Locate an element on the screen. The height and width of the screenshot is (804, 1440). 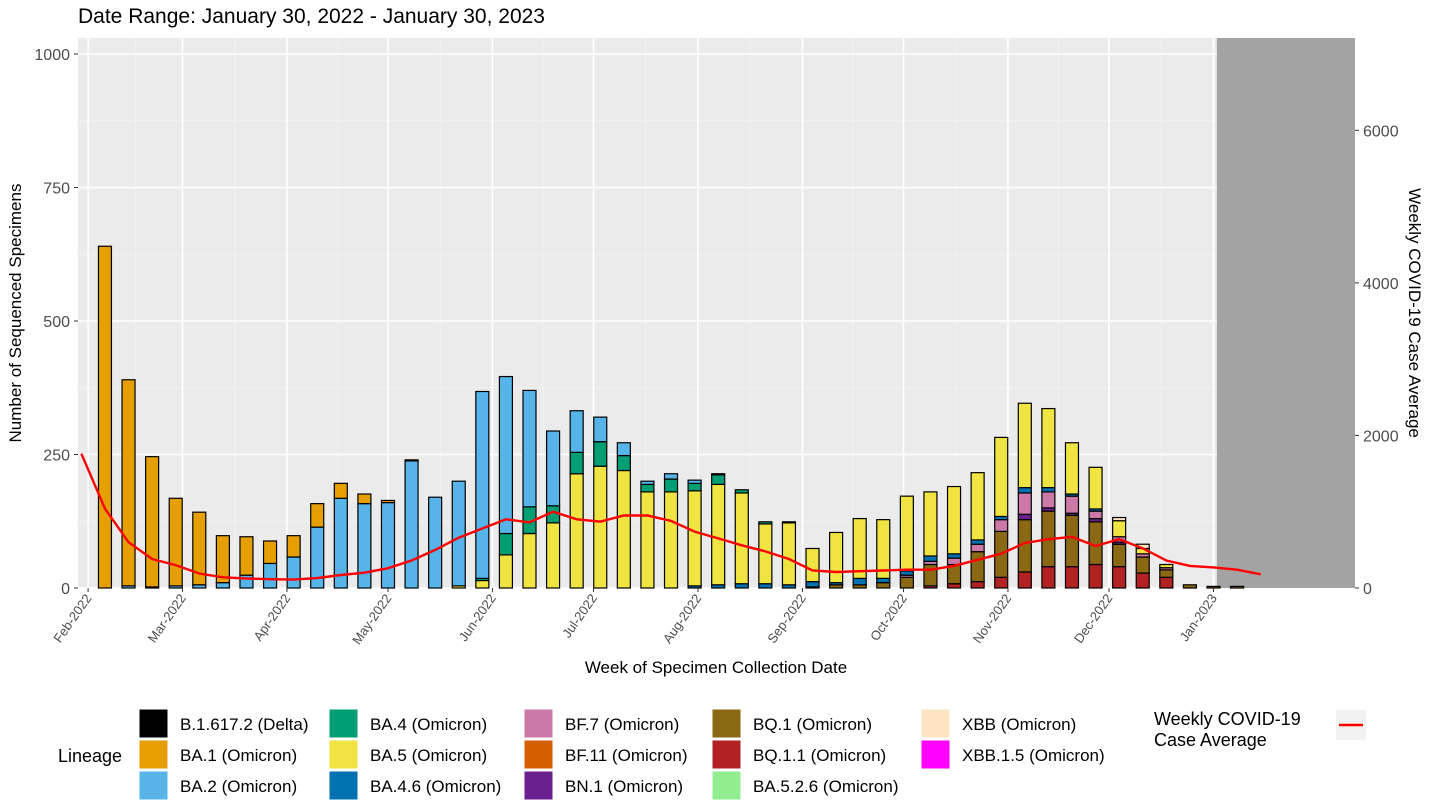
y-tick-label: 500 is located at coordinates (56, 322).